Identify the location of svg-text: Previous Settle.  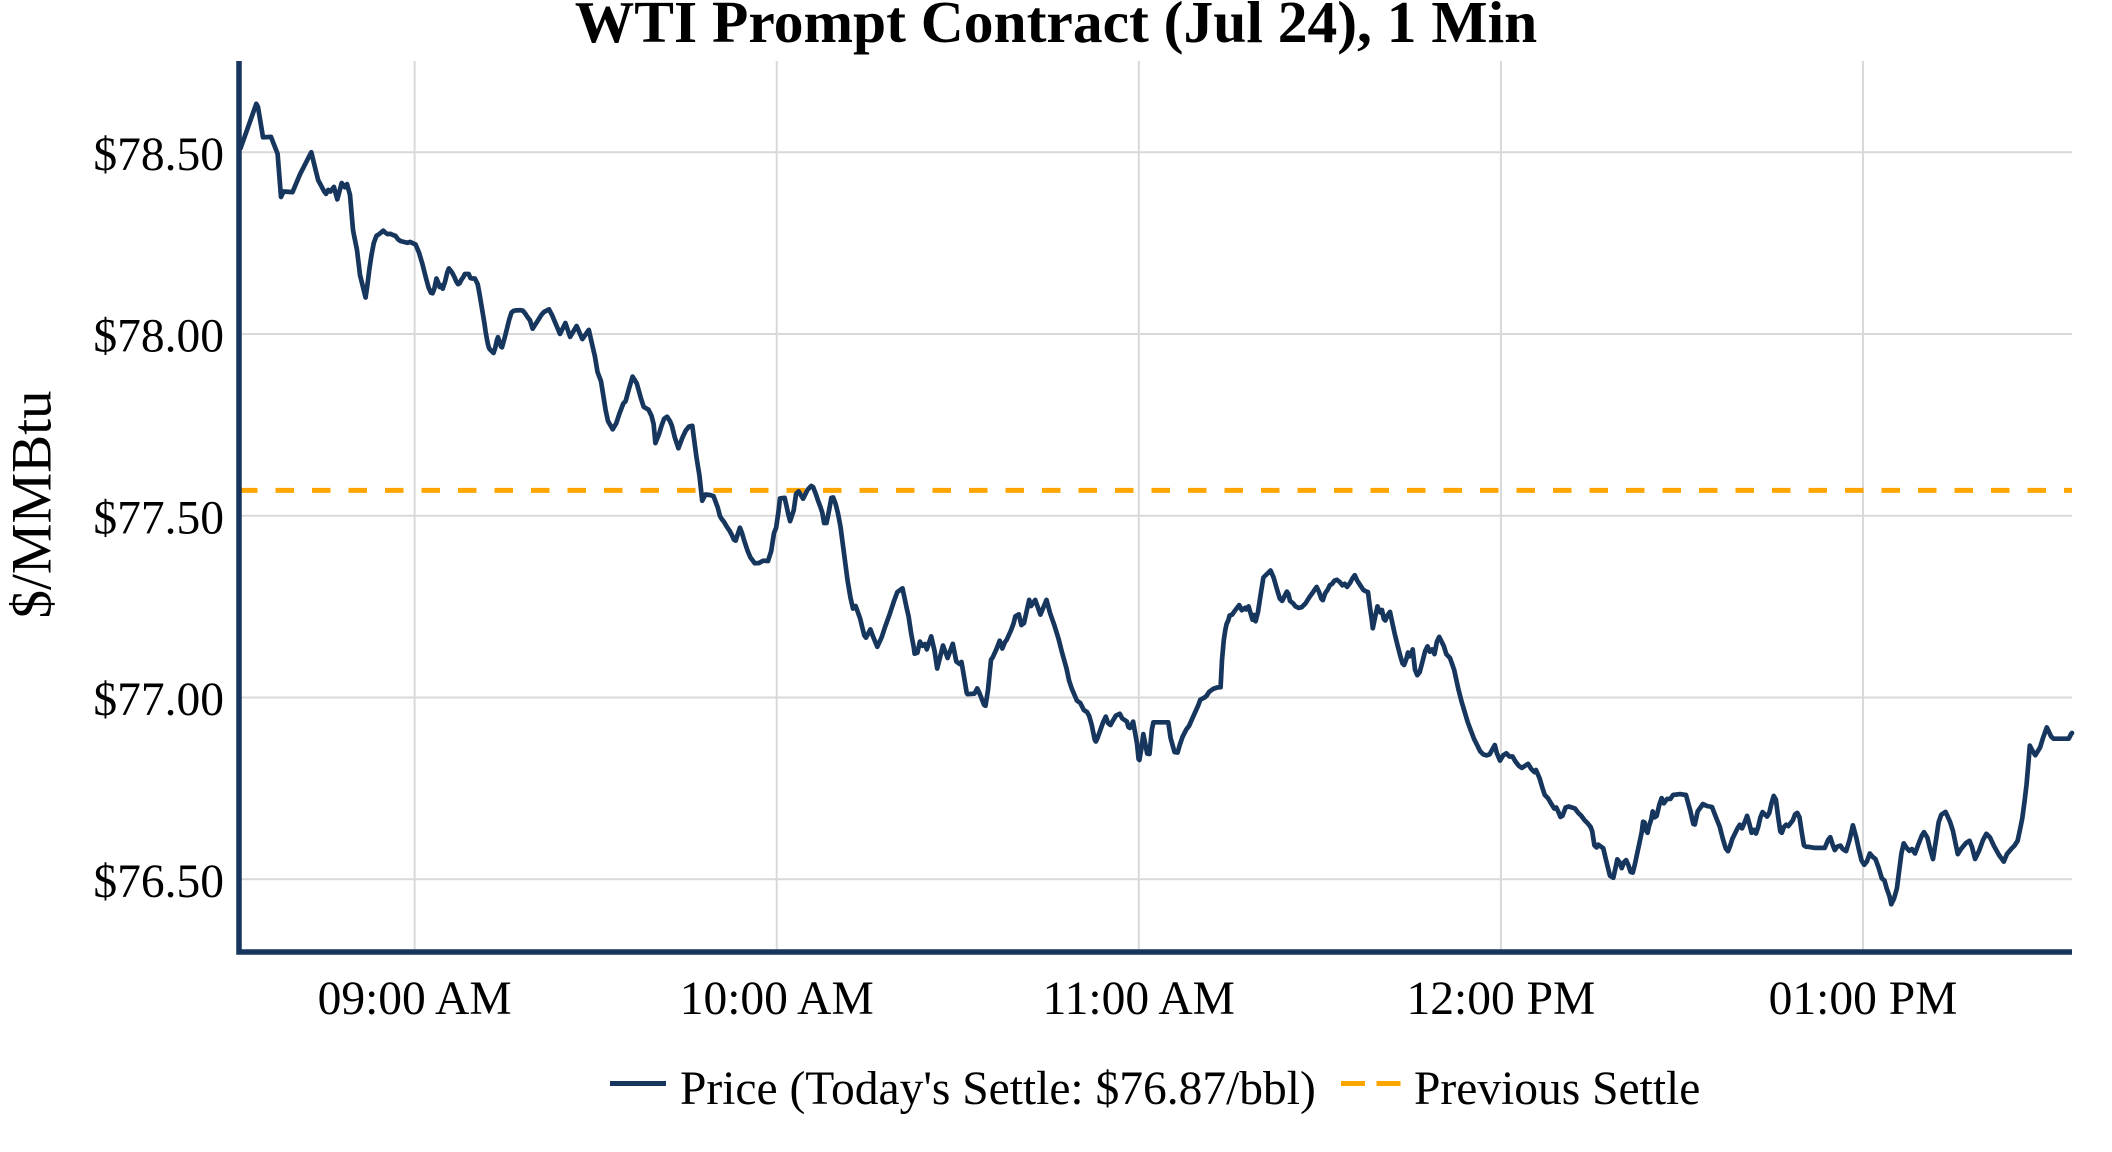
(1557, 1089).